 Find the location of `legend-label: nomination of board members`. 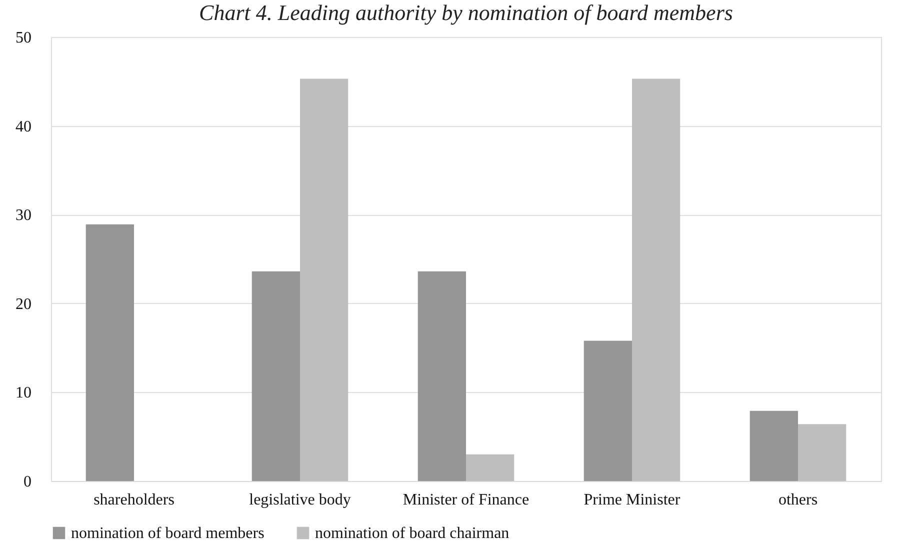

legend-label: nomination of board members is located at coordinates (167, 533).